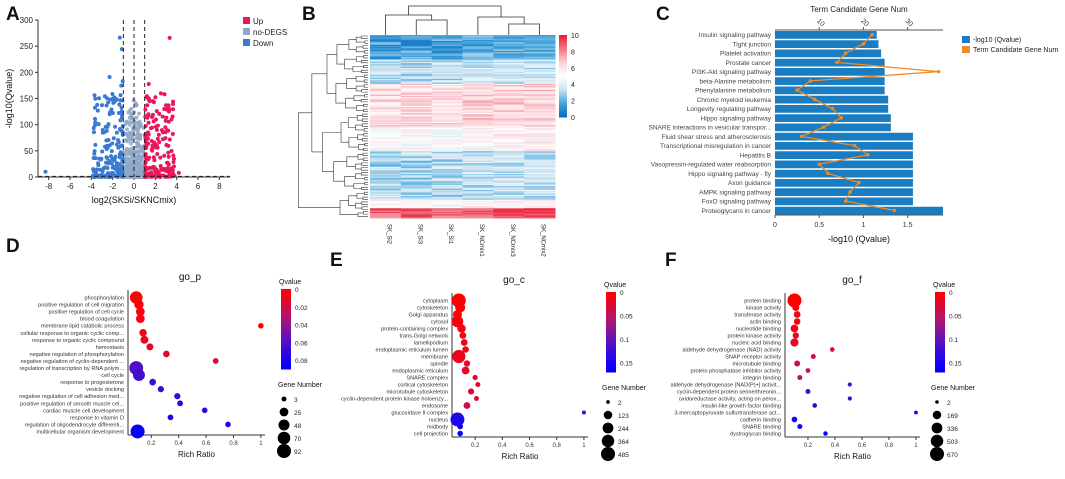 The width and height of the screenshot is (1065, 479). What do you see at coordinates (828, 53) in the screenshot?
I see `bar` at bounding box center [828, 53].